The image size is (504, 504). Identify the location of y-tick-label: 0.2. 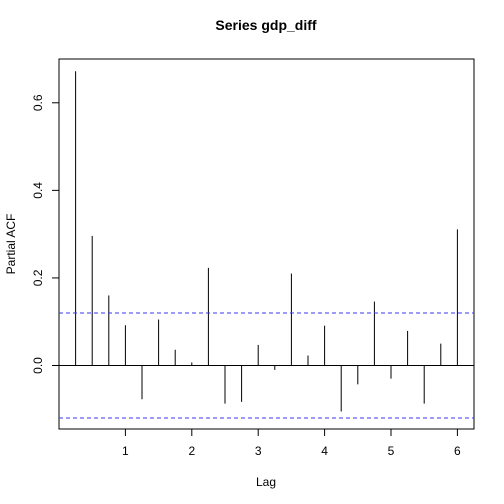
(38, 277).